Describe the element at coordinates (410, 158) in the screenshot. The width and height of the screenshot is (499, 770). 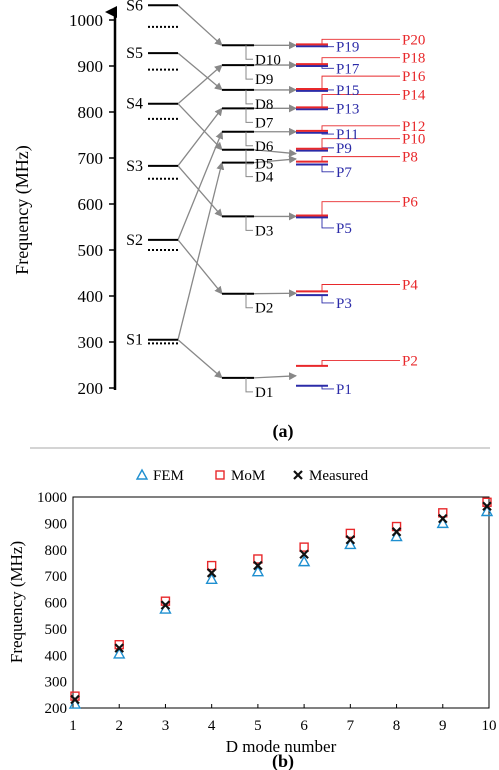
I see `p-level-label: P8` at that location.